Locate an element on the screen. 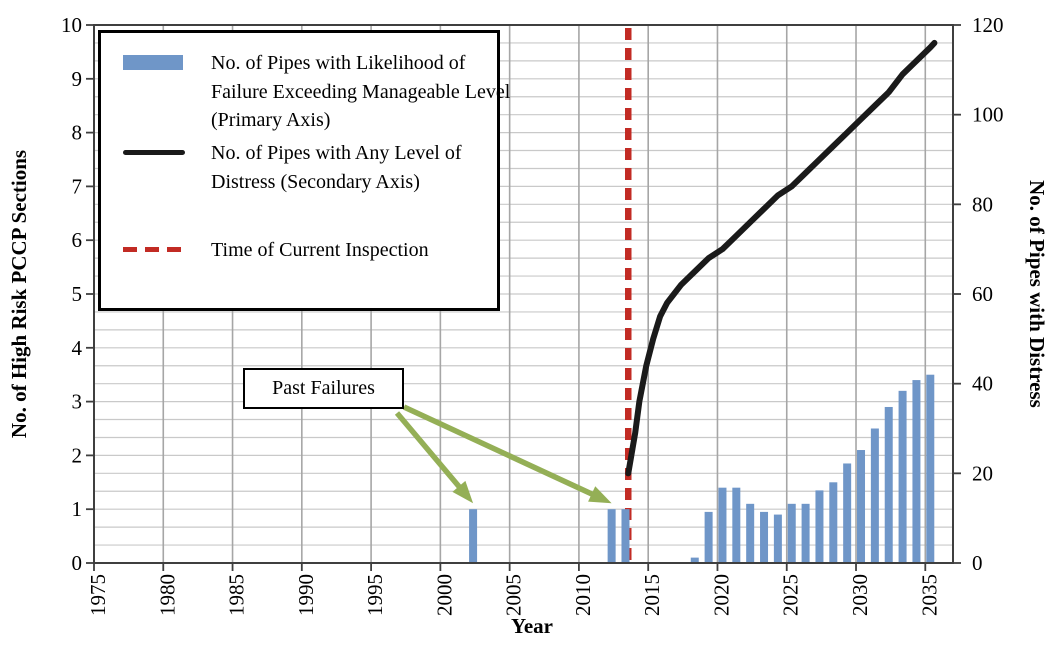 The width and height of the screenshot is (1058, 656). x-tick-label: 1975 is located at coordinates (98, 595).